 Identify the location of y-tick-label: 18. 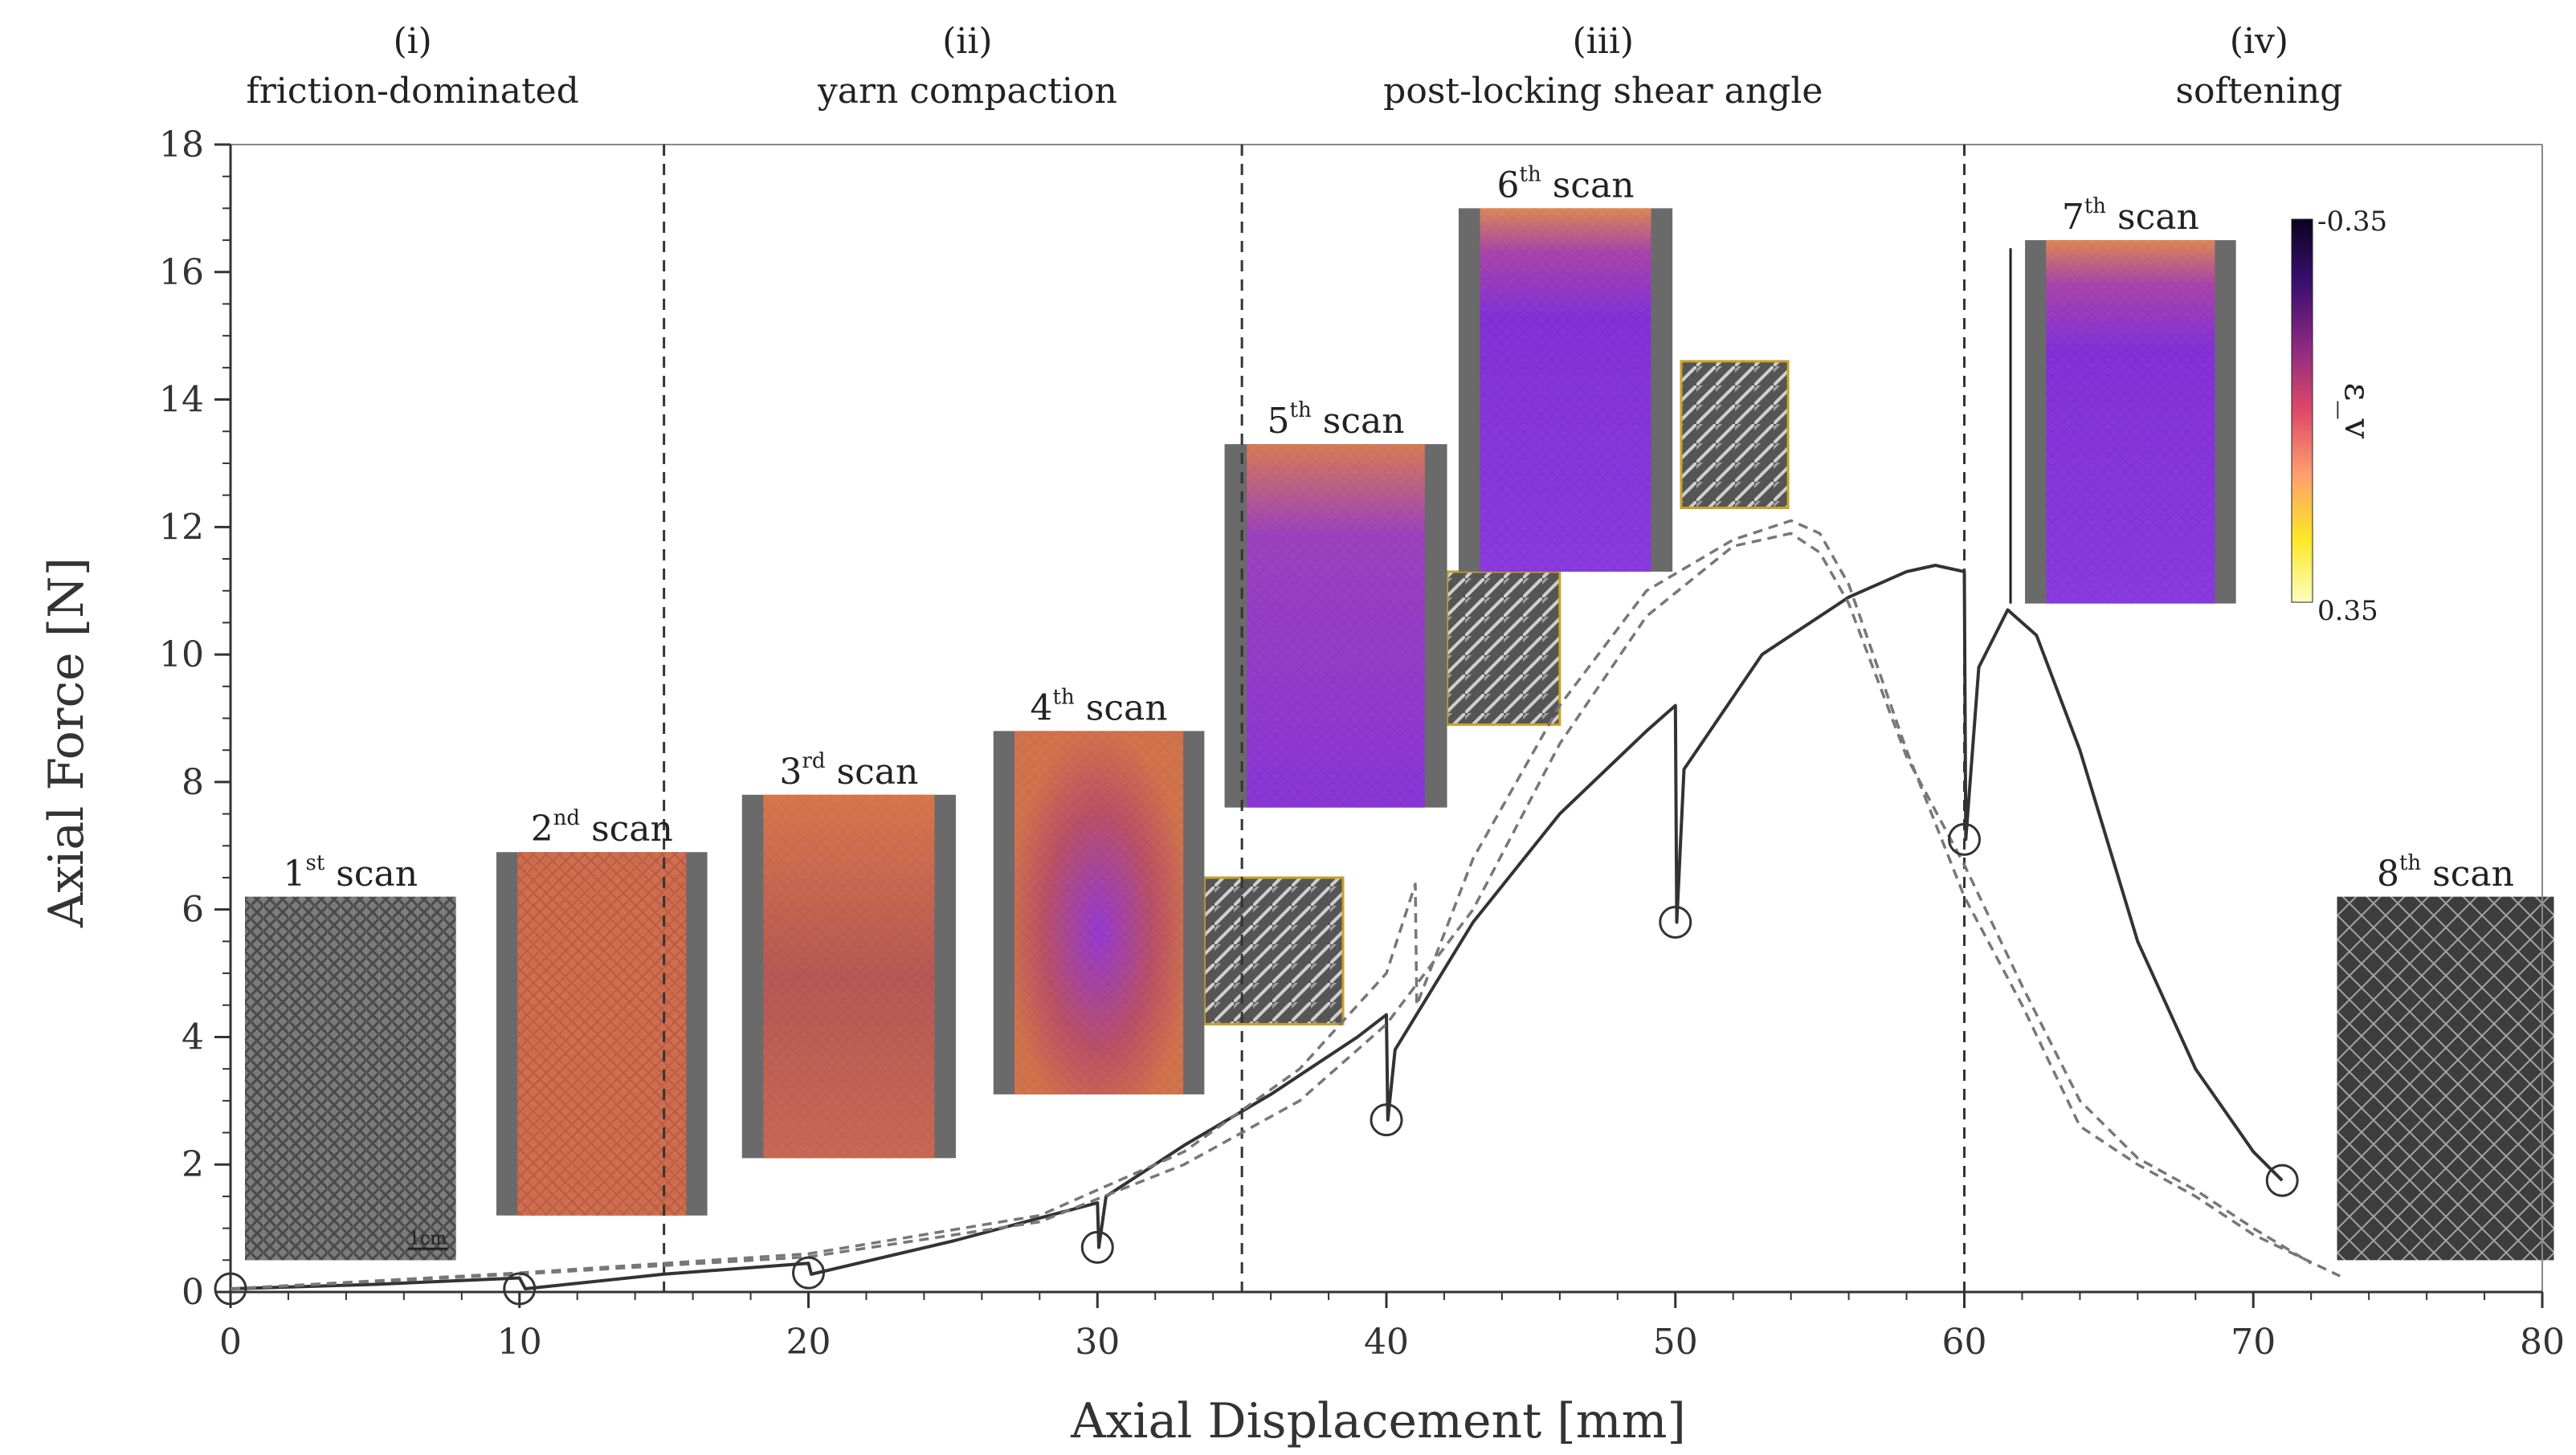
(181, 145).